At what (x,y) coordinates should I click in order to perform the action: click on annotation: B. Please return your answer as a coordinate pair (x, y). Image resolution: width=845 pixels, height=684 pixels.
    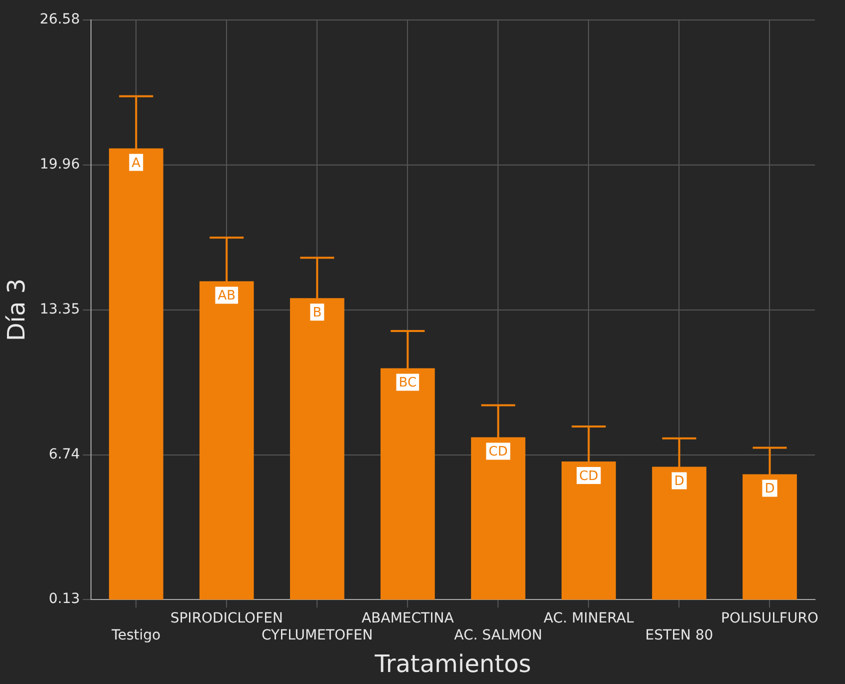
    Looking at the image, I should click on (317, 312).